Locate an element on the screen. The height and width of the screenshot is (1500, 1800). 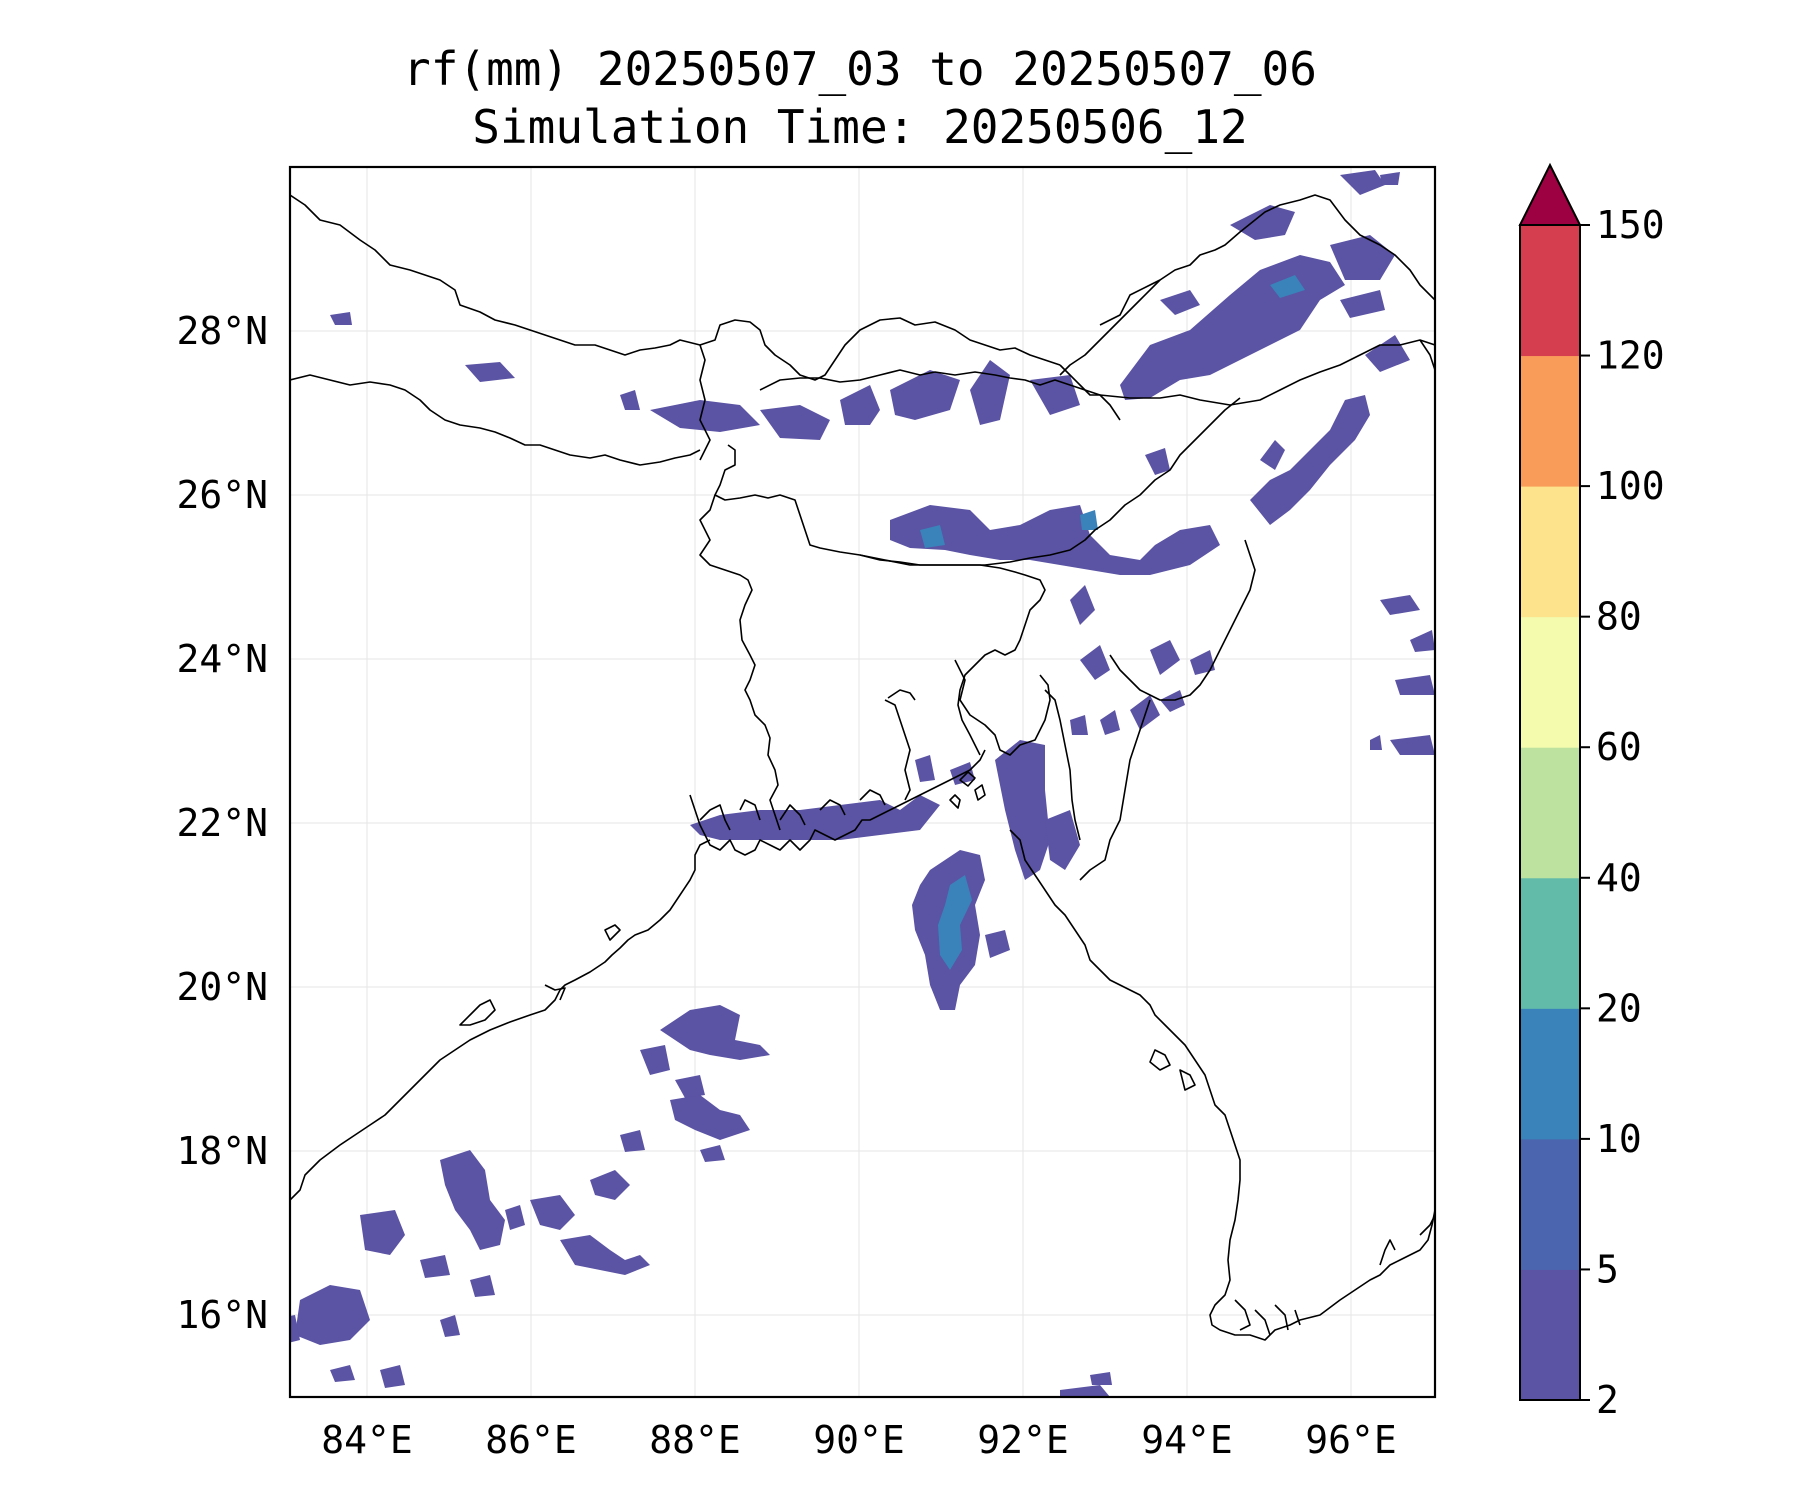
y-tick-label: 18°N is located at coordinates (222, 1151).